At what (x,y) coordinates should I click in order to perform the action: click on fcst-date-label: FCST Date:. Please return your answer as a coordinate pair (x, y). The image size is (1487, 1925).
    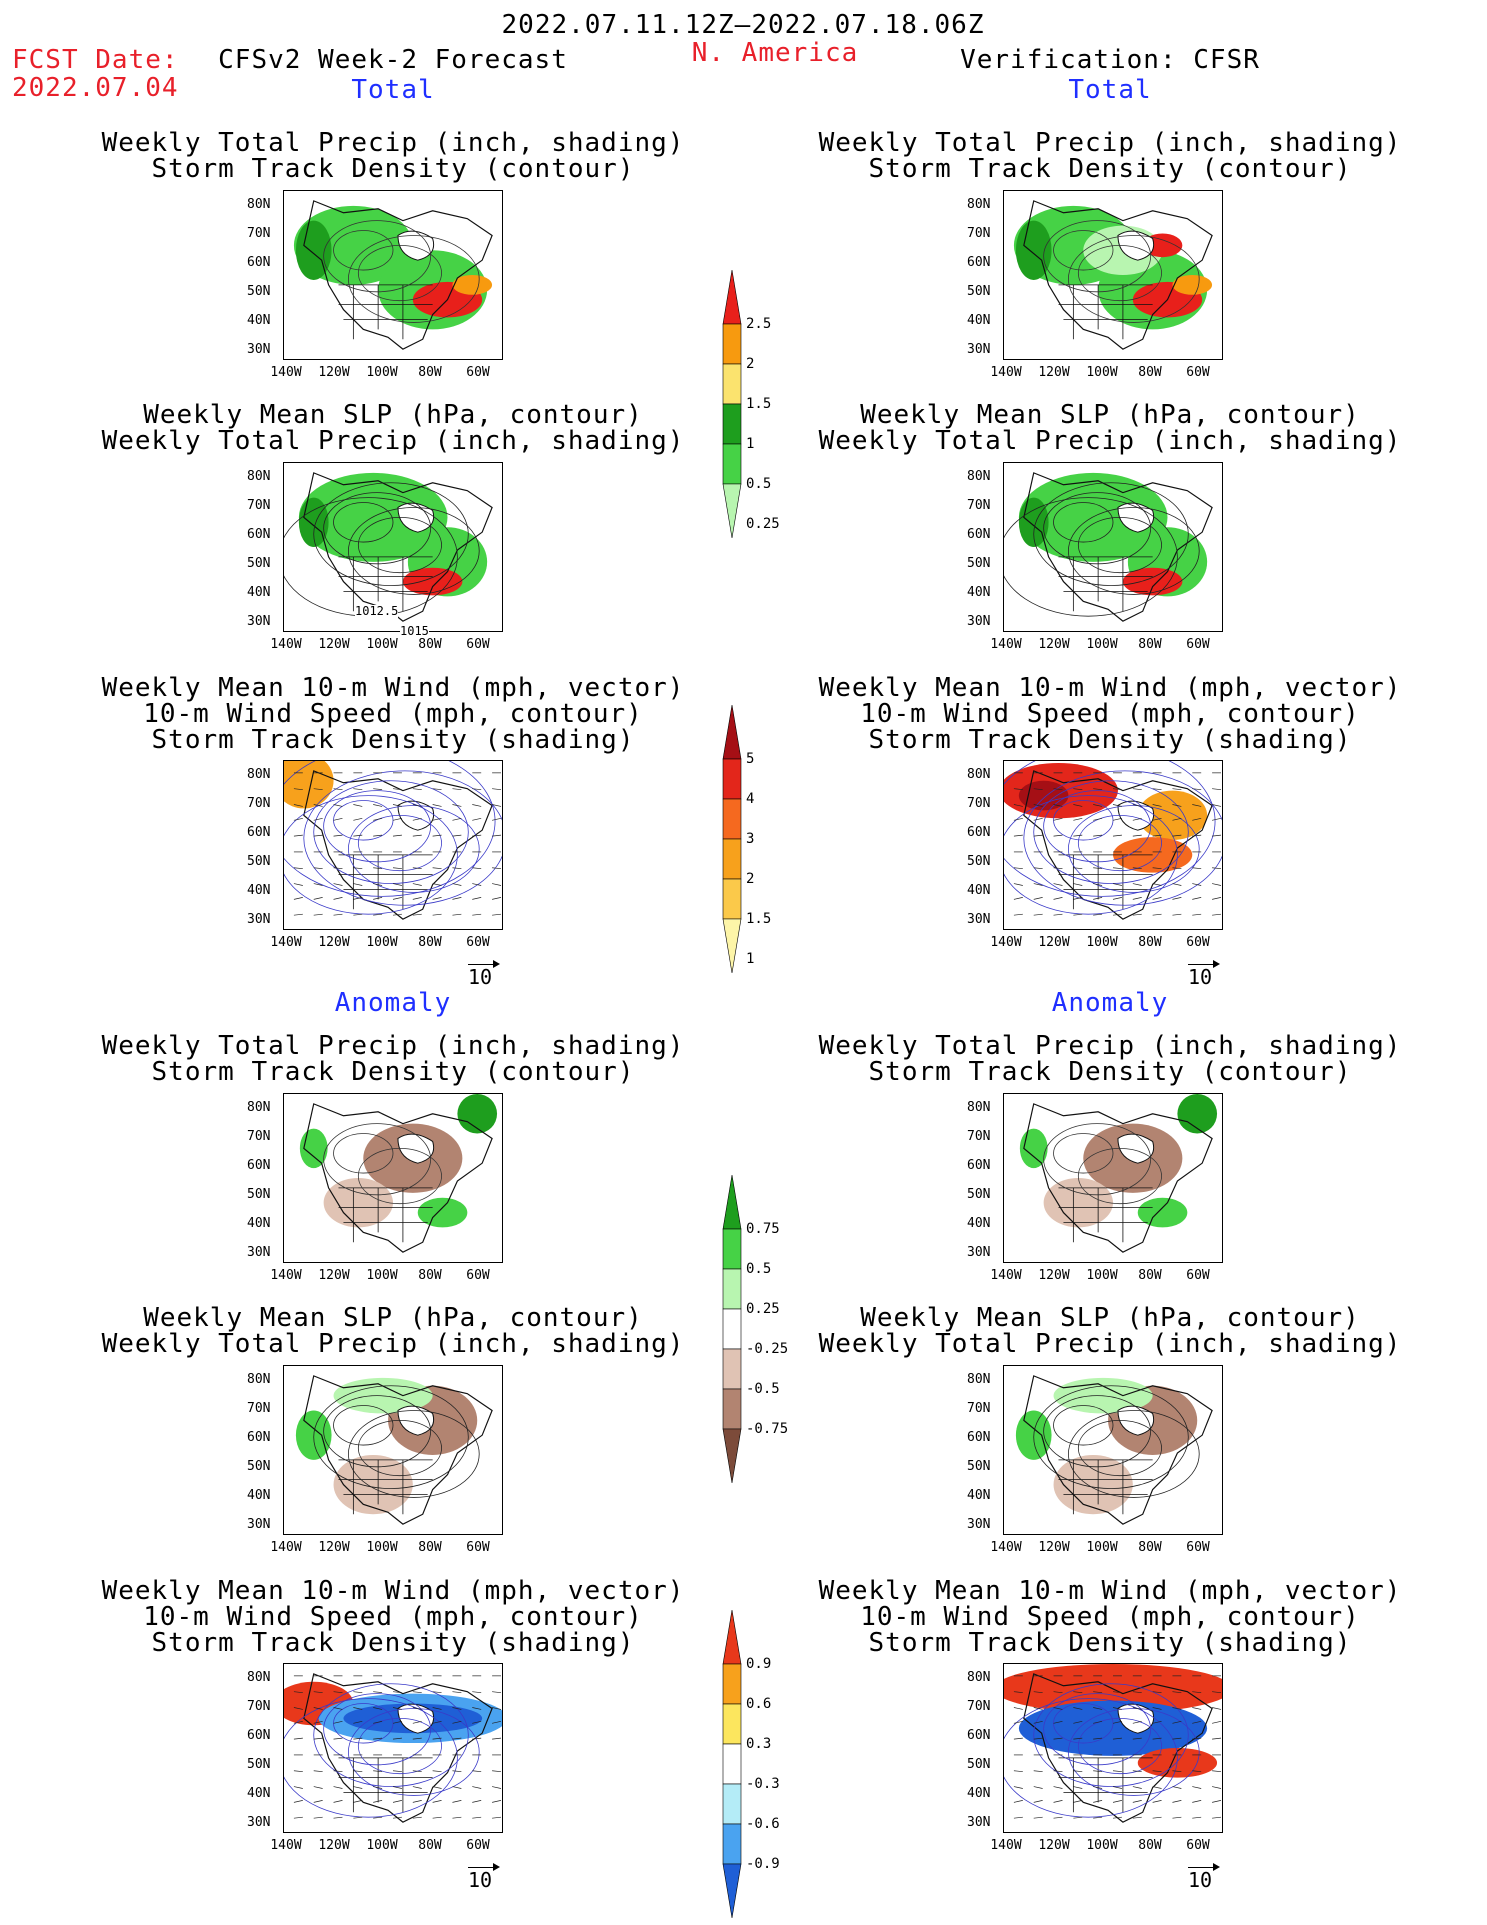
    Looking at the image, I should click on (95, 60).